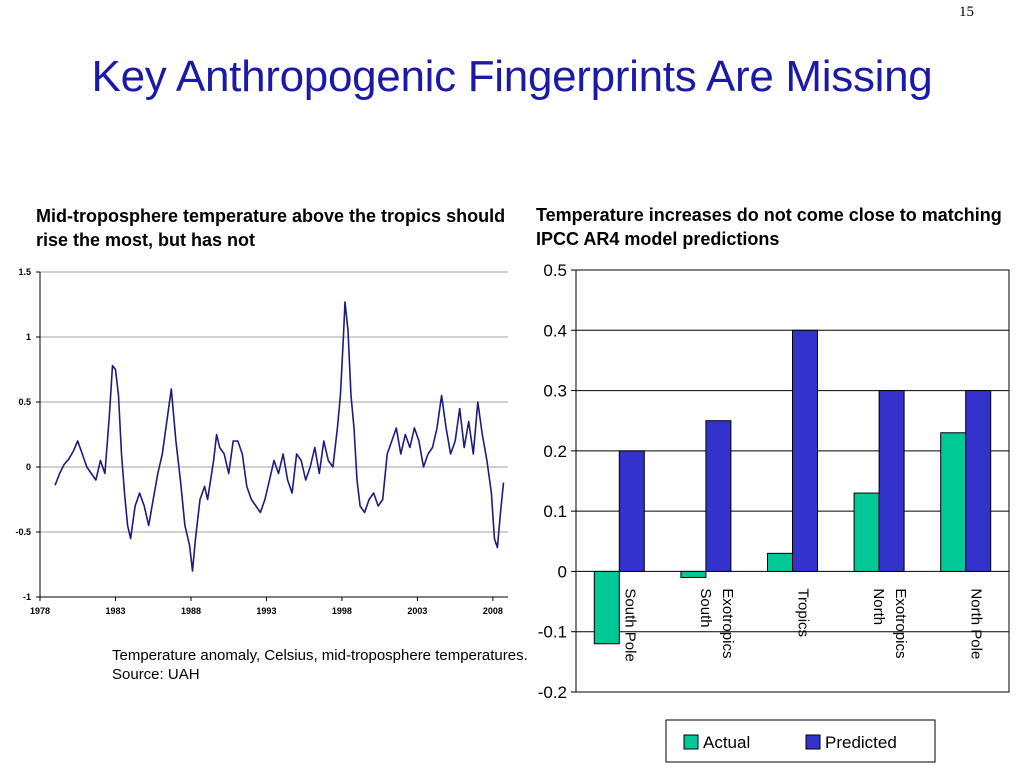 The height and width of the screenshot is (768, 1024). What do you see at coordinates (878, 606) in the screenshot?
I see `bar-chart-category-label: North` at bounding box center [878, 606].